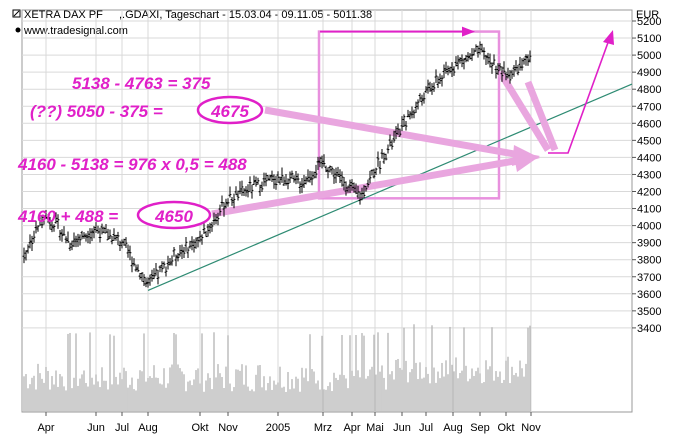 This screenshot has width=687, height=442. I want to click on website-label: www.tradesignal.com, so click(75, 31).